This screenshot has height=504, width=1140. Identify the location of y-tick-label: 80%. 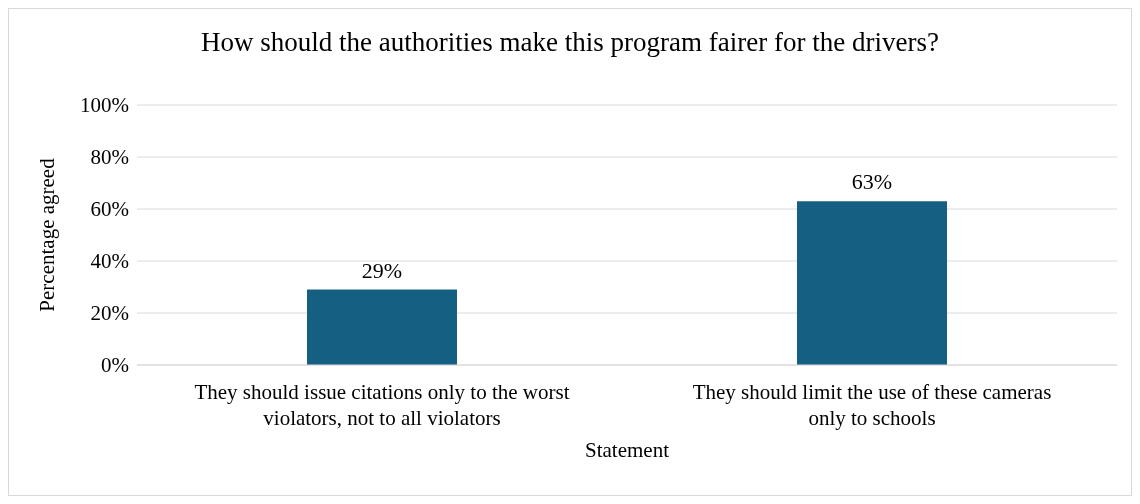
(109, 157).